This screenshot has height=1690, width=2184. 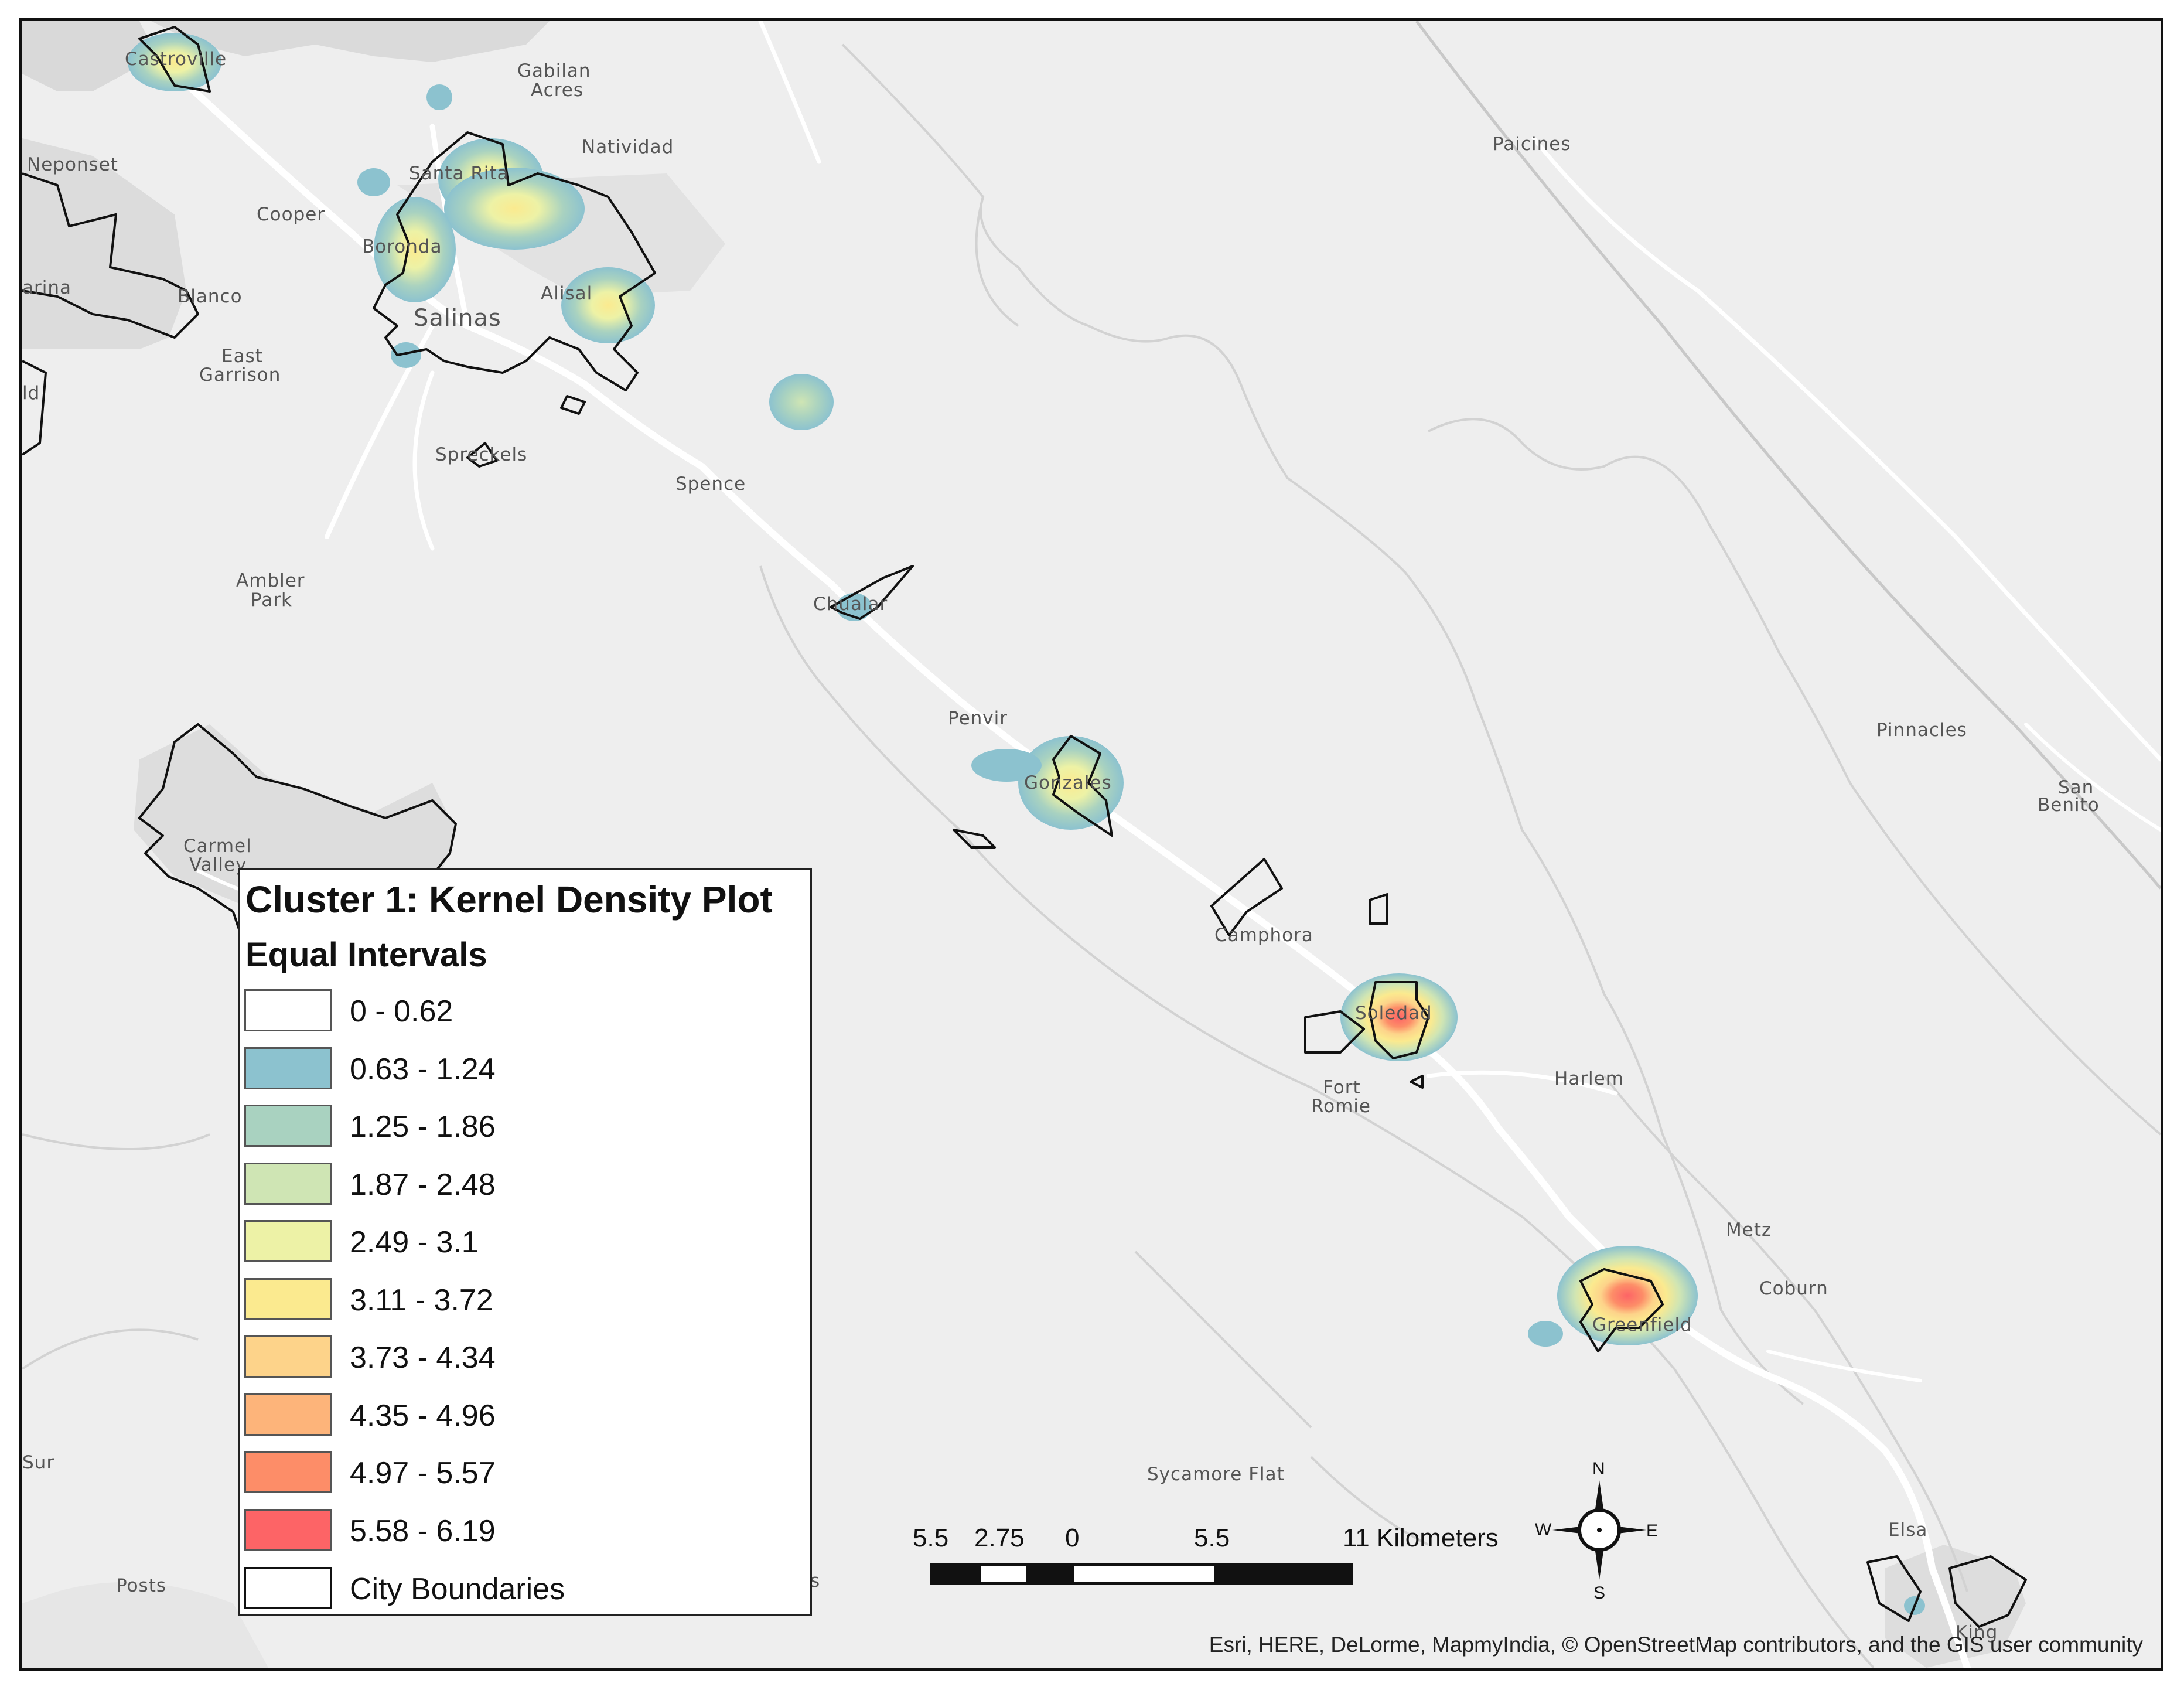 I want to click on legend-row: 2.49 - 3.1, so click(x=508, y=1242).